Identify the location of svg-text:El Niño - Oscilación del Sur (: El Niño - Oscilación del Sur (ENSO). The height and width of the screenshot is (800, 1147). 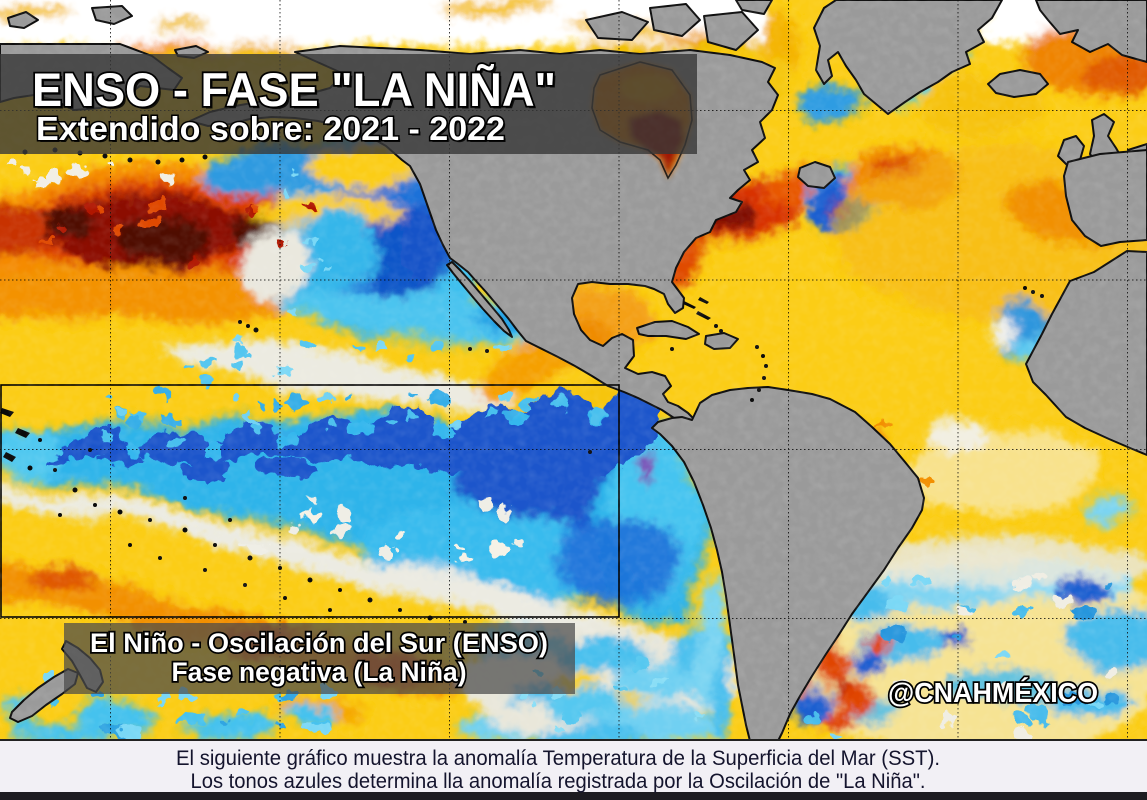
(319, 643).